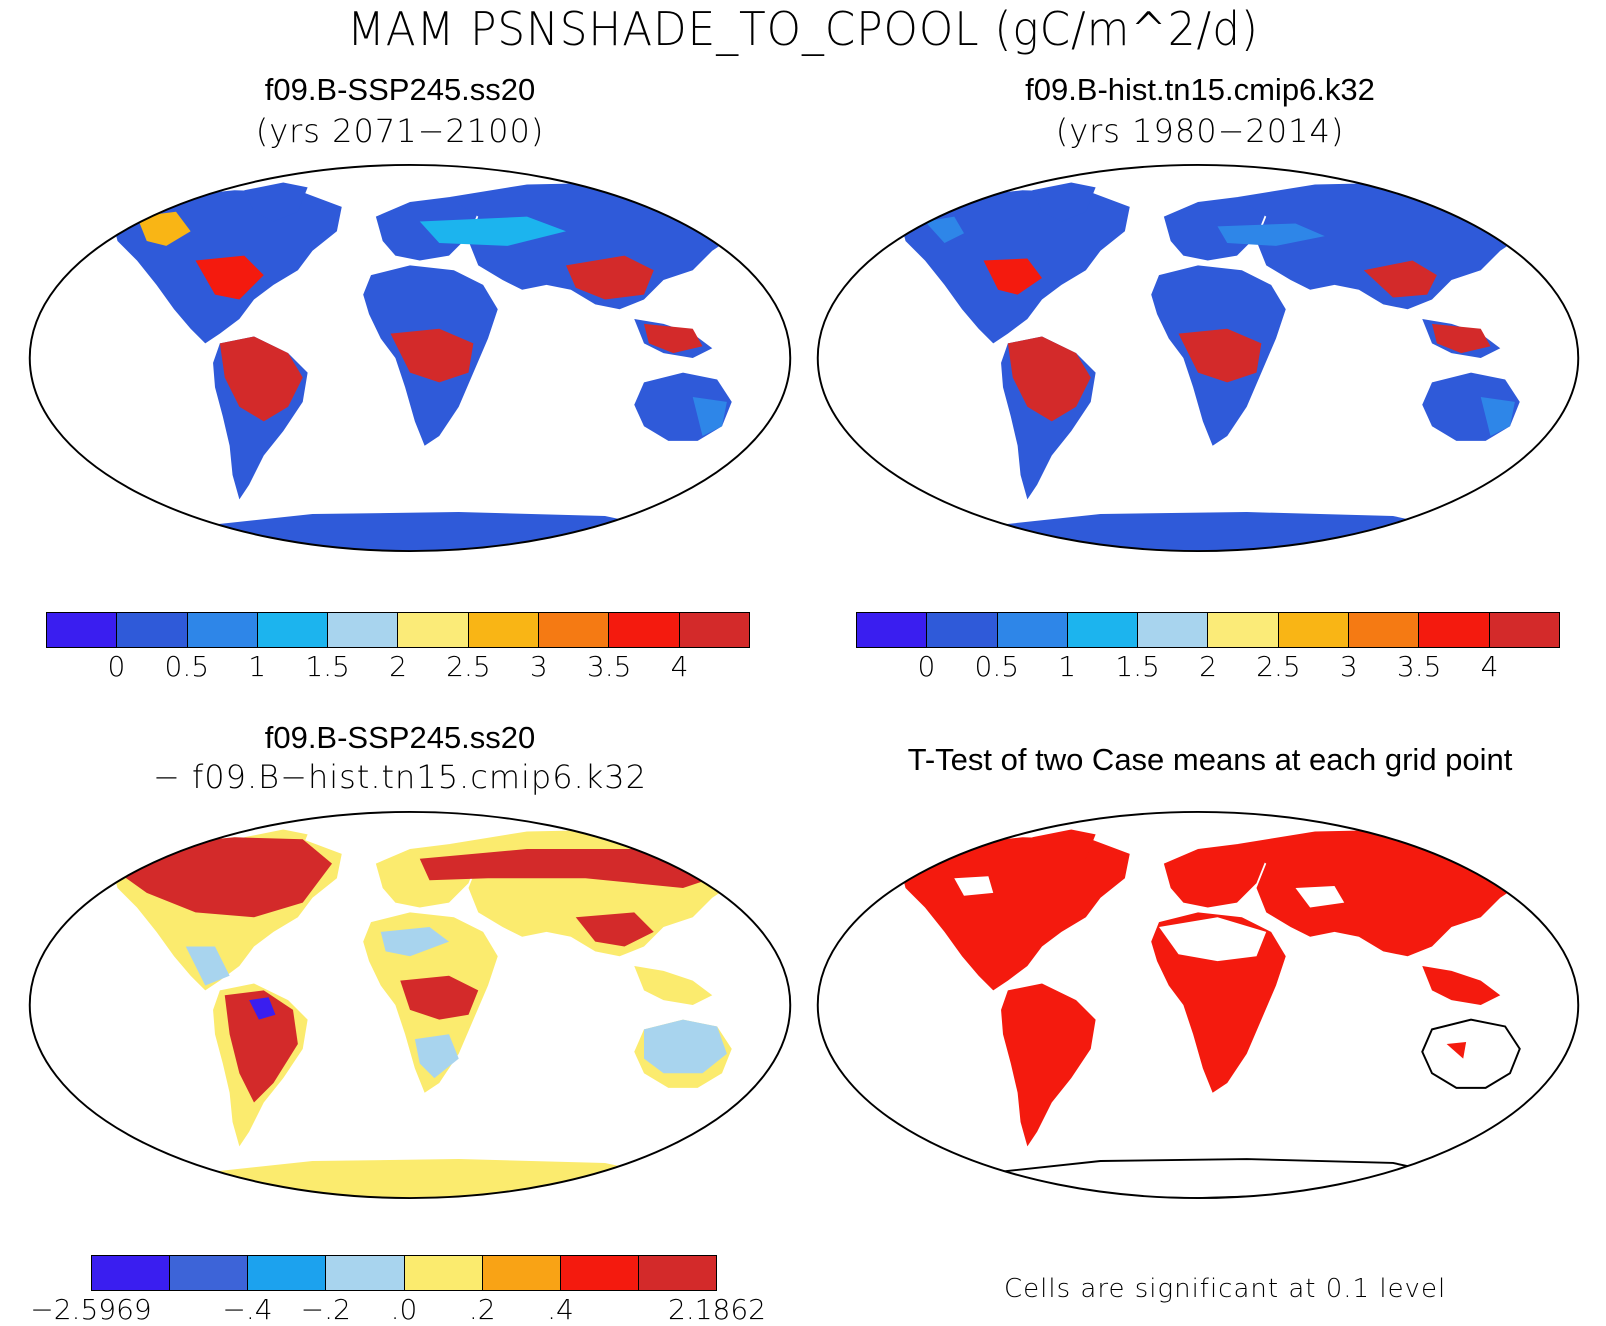 Image resolution: width=1606 pixels, height=1326 pixels. What do you see at coordinates (679, 666) in the screenshot?
I see `cb1-tick-label: 4` at bounding box center [679, 666].